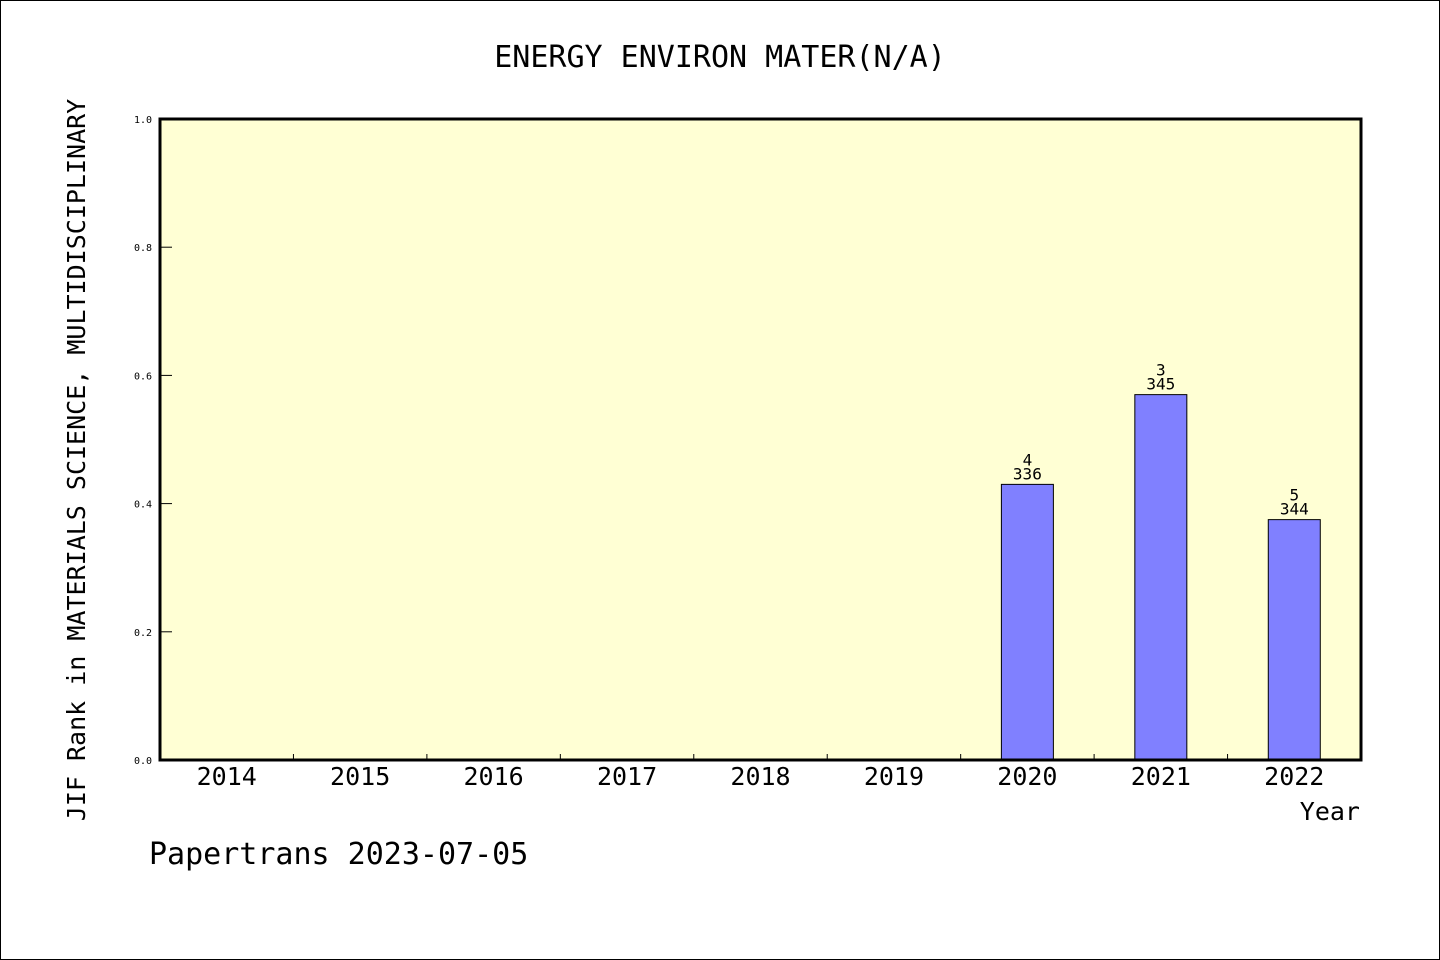 This screenshot has height=960, width=1440. I want to click on x-axis-label: Year, so click(1330, 811).